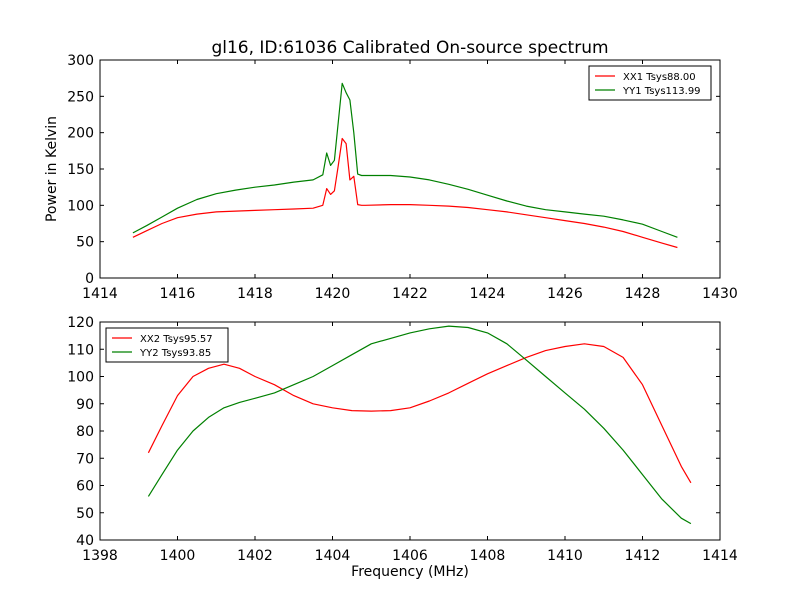 The width and height of the screenshot is (800, 600). I want to click on top-chart-x-tick-label: 1430, so click(720, 294).